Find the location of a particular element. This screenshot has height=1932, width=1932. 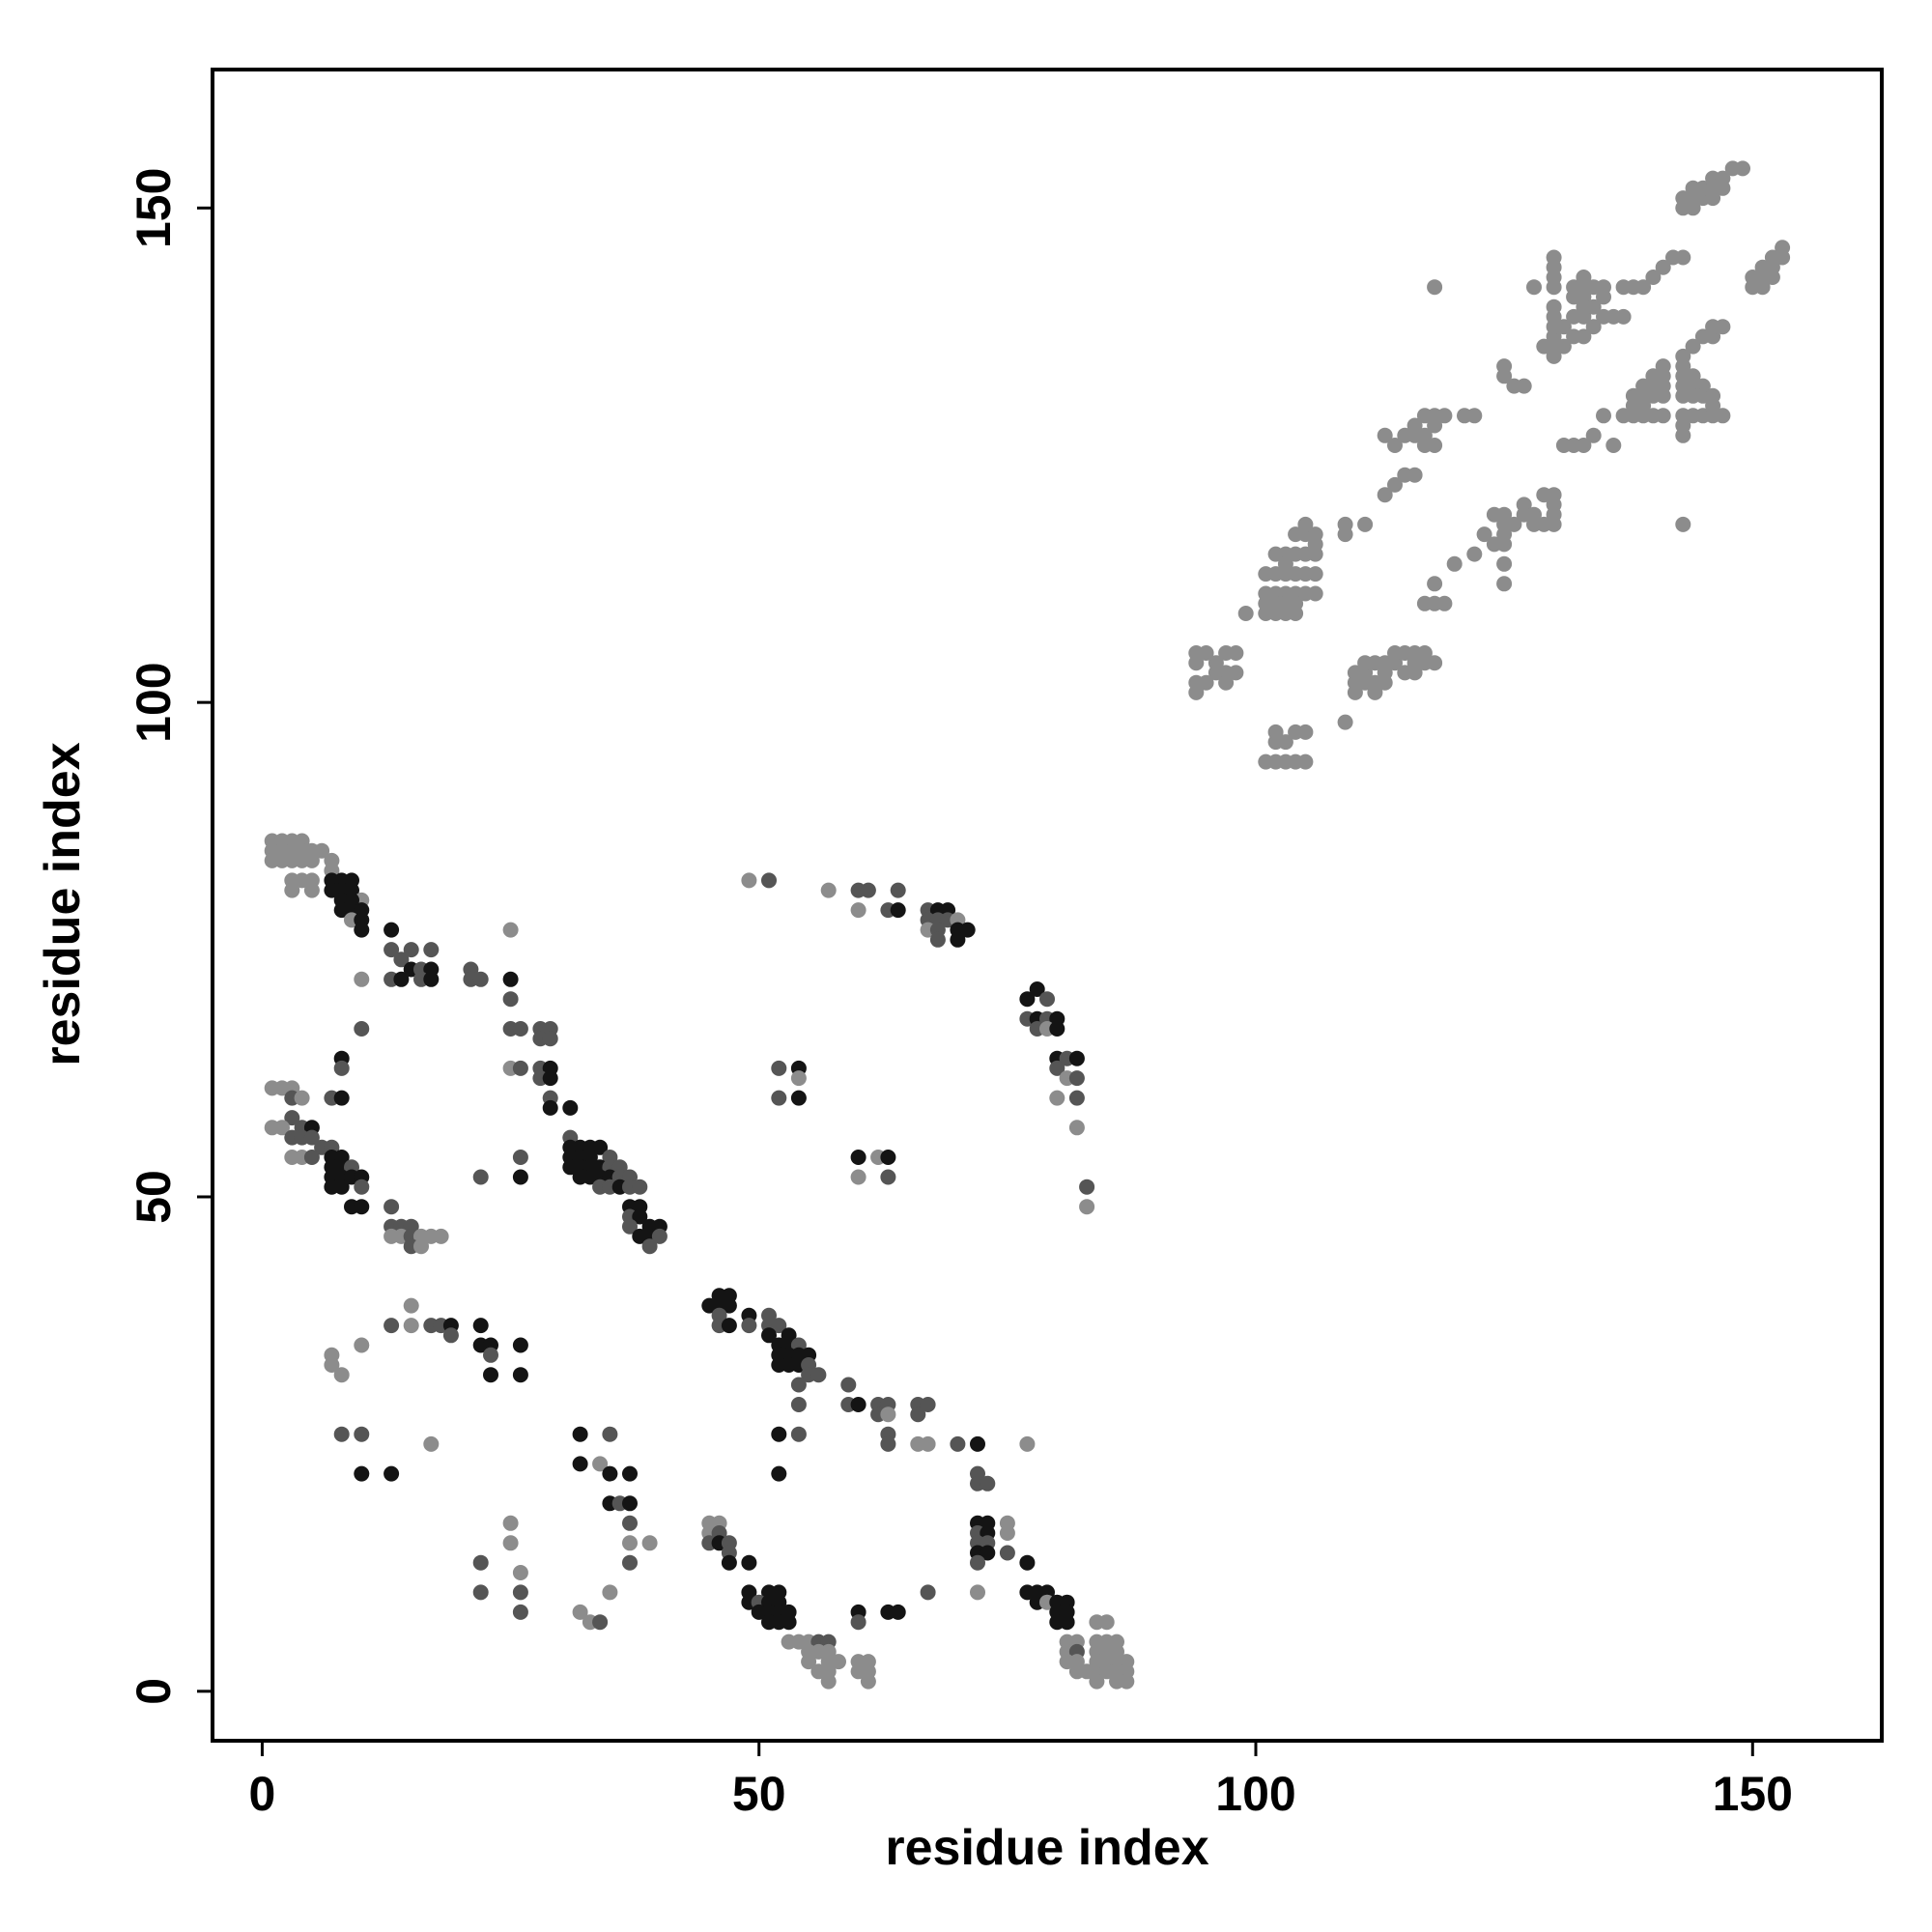

x-axis: 0 50 100 150 is located at coordinates (1021, 1781).